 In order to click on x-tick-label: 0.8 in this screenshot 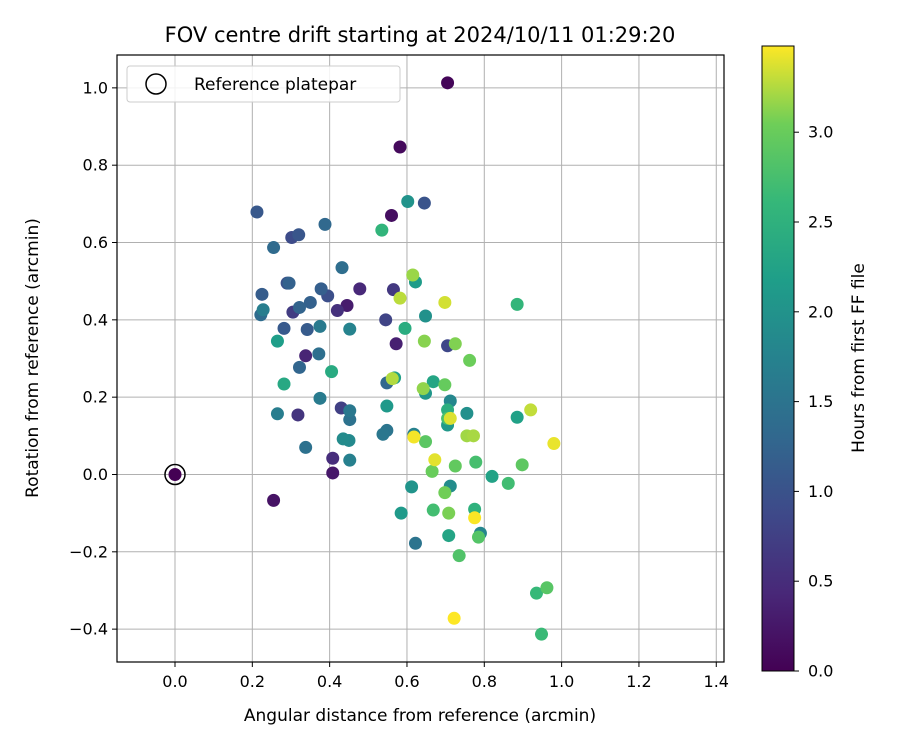, I will do `click(484, 681)`.